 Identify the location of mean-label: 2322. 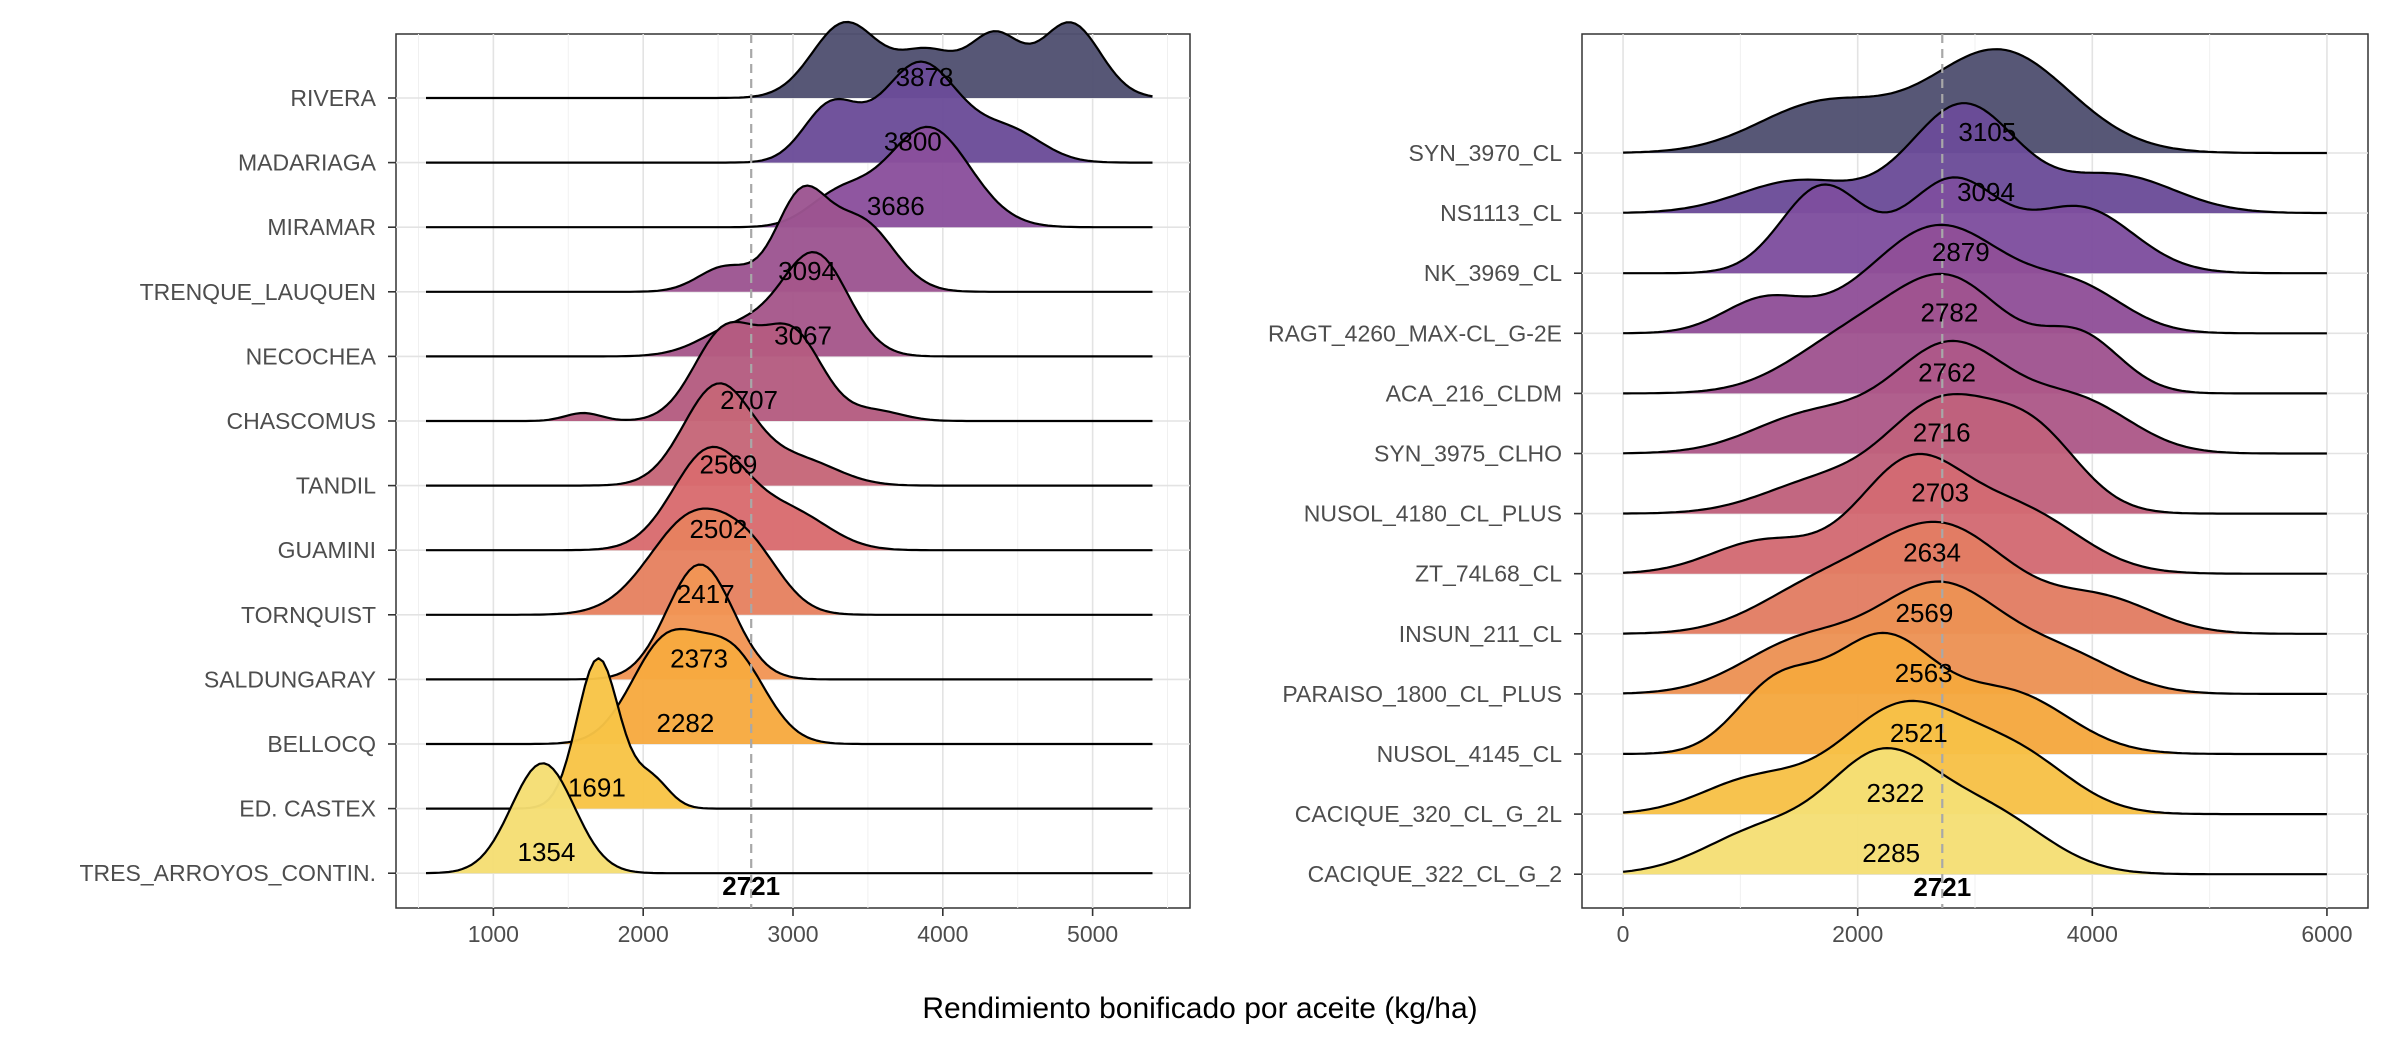
(1896, 793).